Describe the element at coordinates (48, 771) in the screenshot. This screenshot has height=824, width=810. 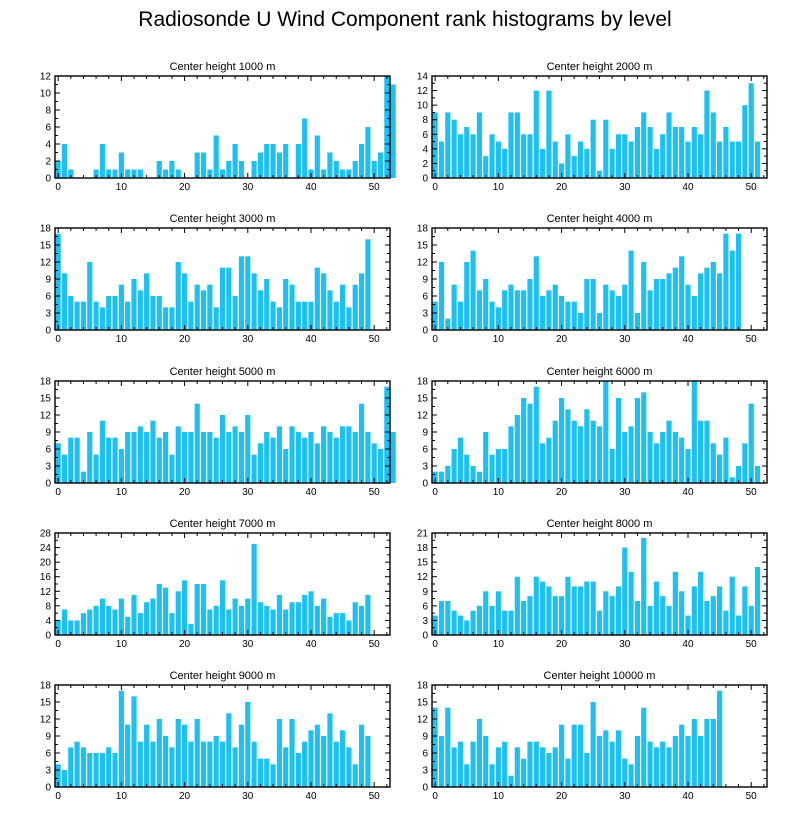
I see `y-tick-label: 3` at that location.